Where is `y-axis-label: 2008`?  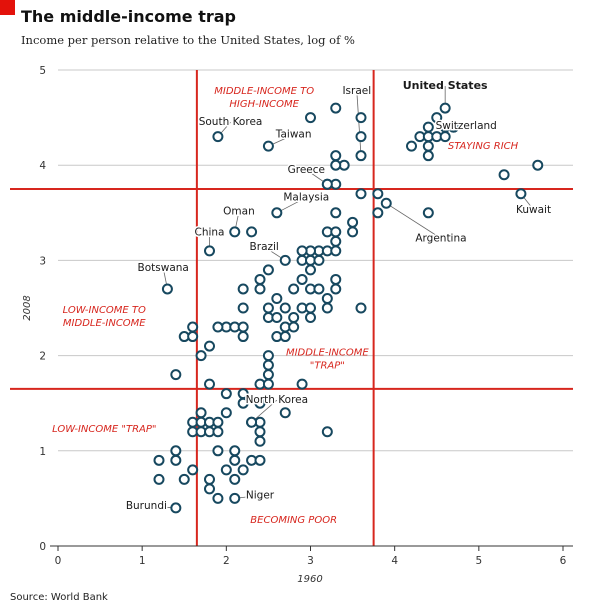
y-axis-label: 2008 is located at coordinates (27, 307).